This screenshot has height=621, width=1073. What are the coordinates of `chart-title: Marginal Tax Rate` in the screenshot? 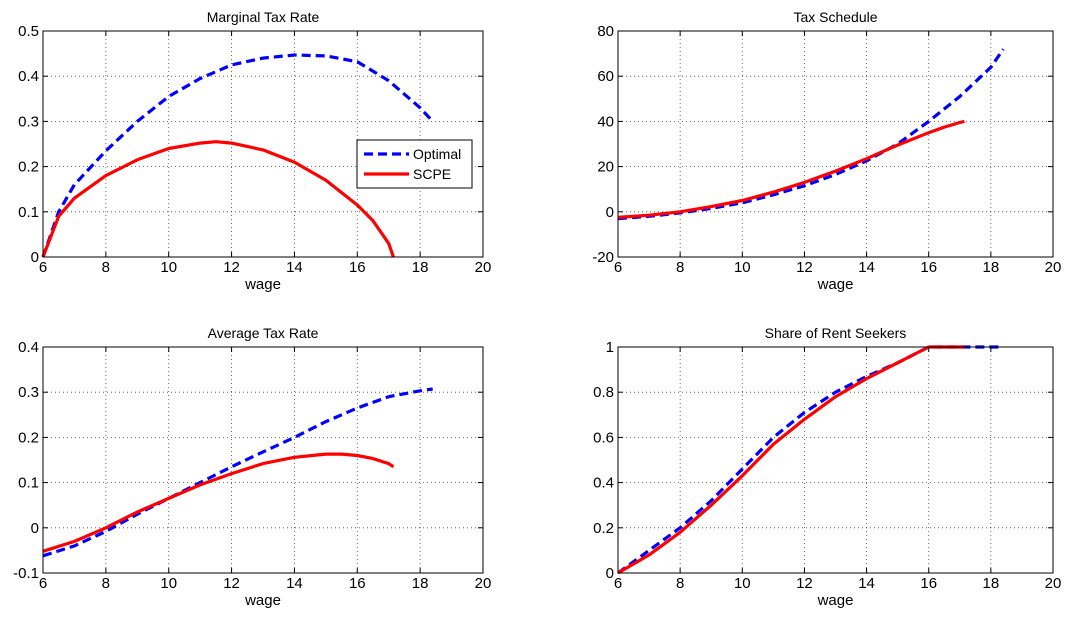 It's located at (263, 17).